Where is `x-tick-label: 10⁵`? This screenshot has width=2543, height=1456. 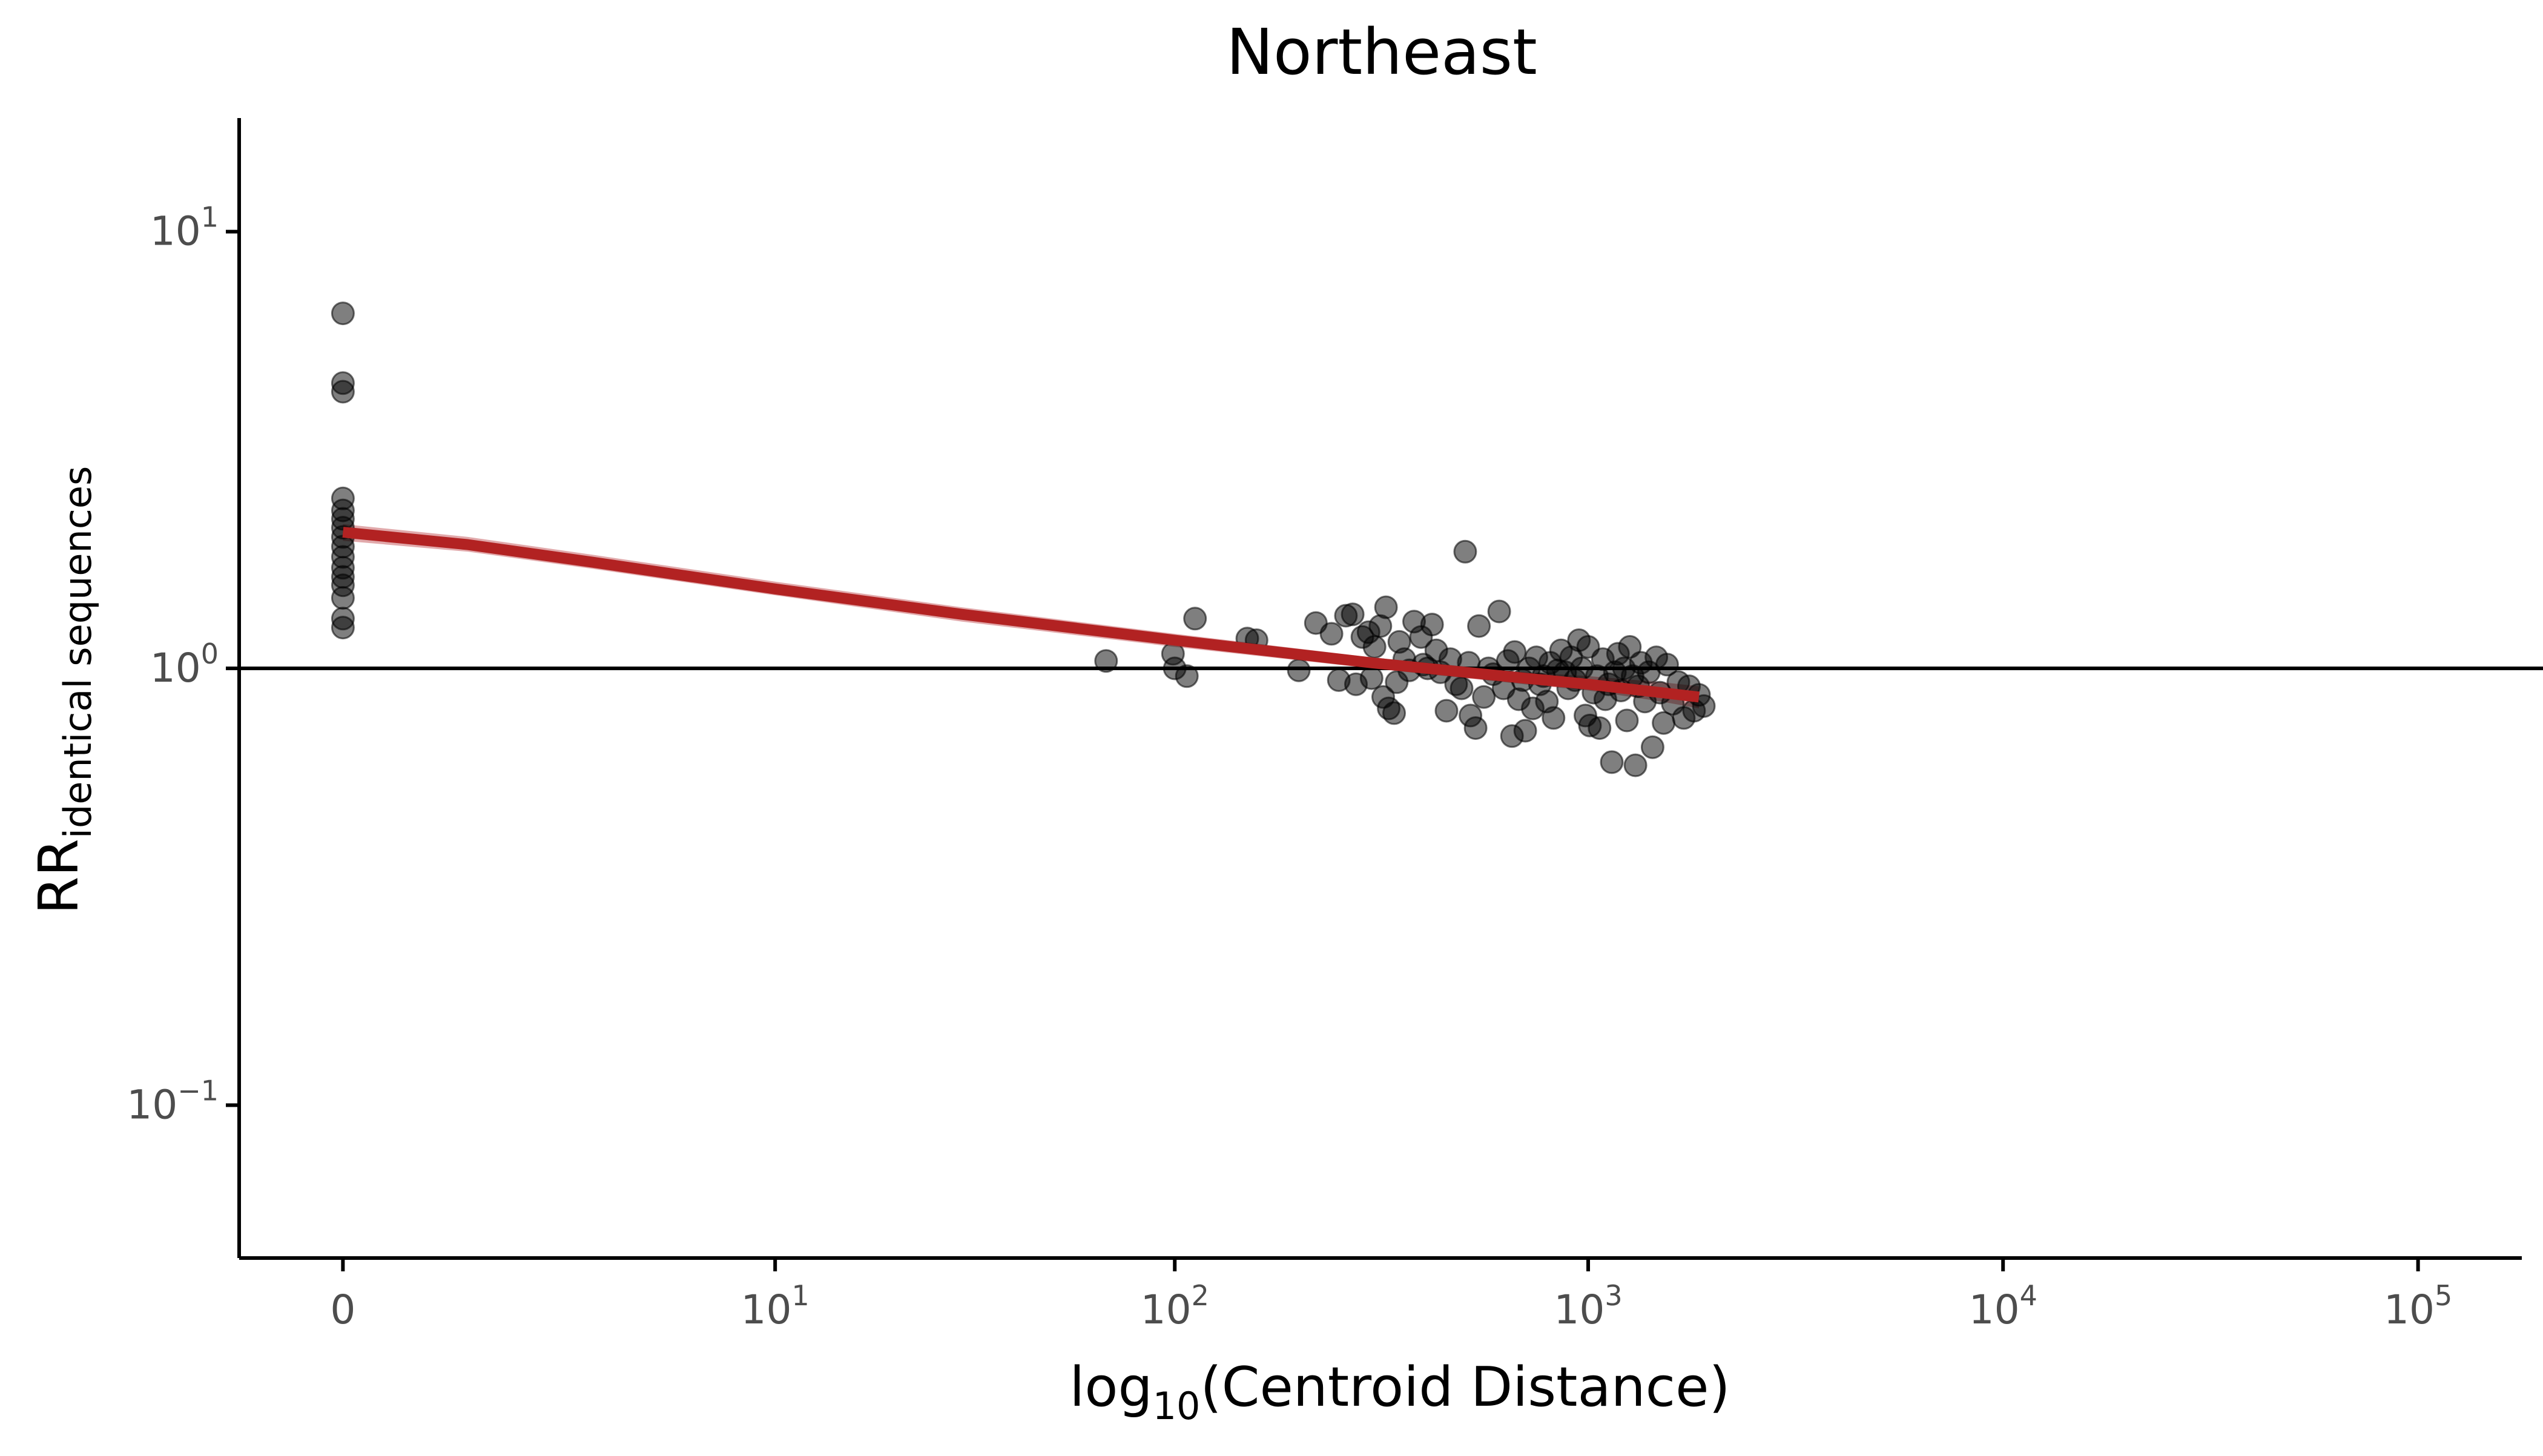
x-tick-label: 10⁵ is located at coordinates (2418, 1306).